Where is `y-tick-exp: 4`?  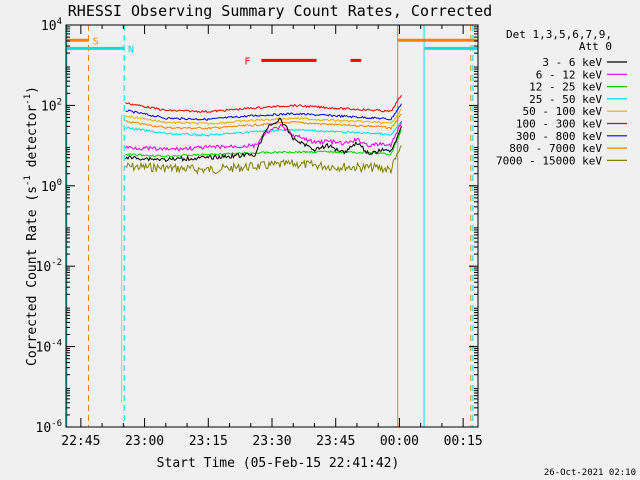
y-tick-exp: 4 is located at coordinates (59, 22).